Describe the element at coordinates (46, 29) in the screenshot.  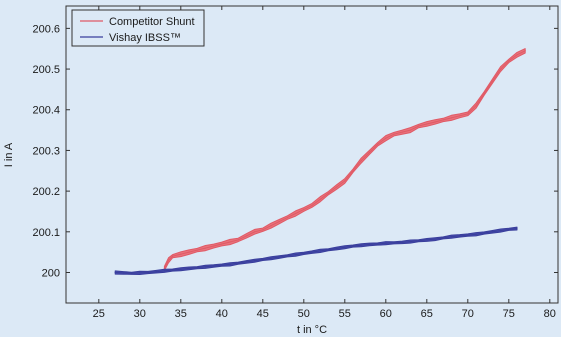
I see `y-tick-label: 200.6` at that location.